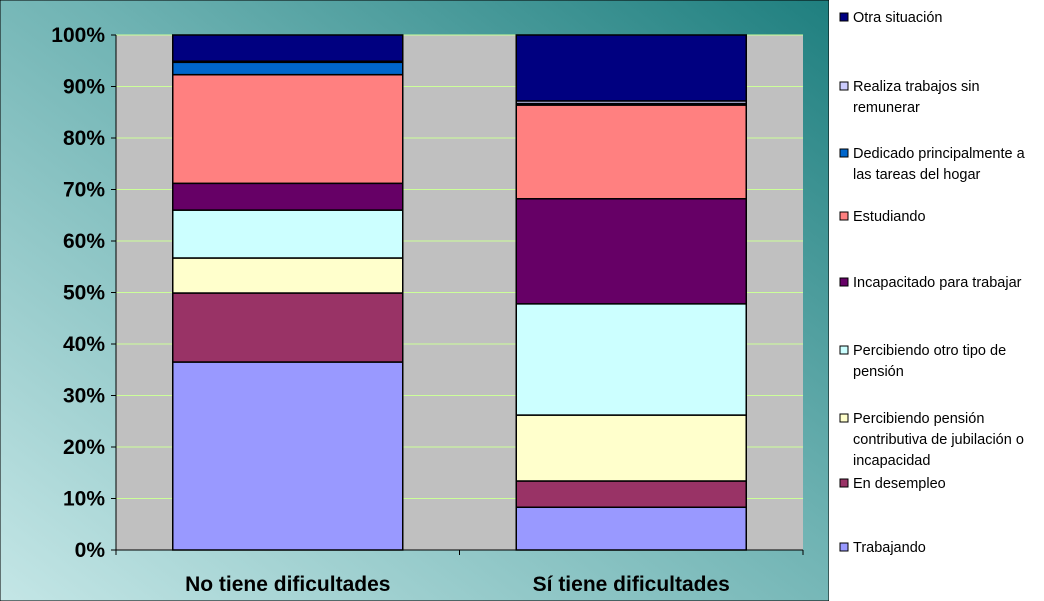 The image size is (1044, 601). I want to click on y-axis-tick-labels: 0% 10% 20% 30% 40% 50% 60% 70% 80% 90% 100%, so click(78, 293).